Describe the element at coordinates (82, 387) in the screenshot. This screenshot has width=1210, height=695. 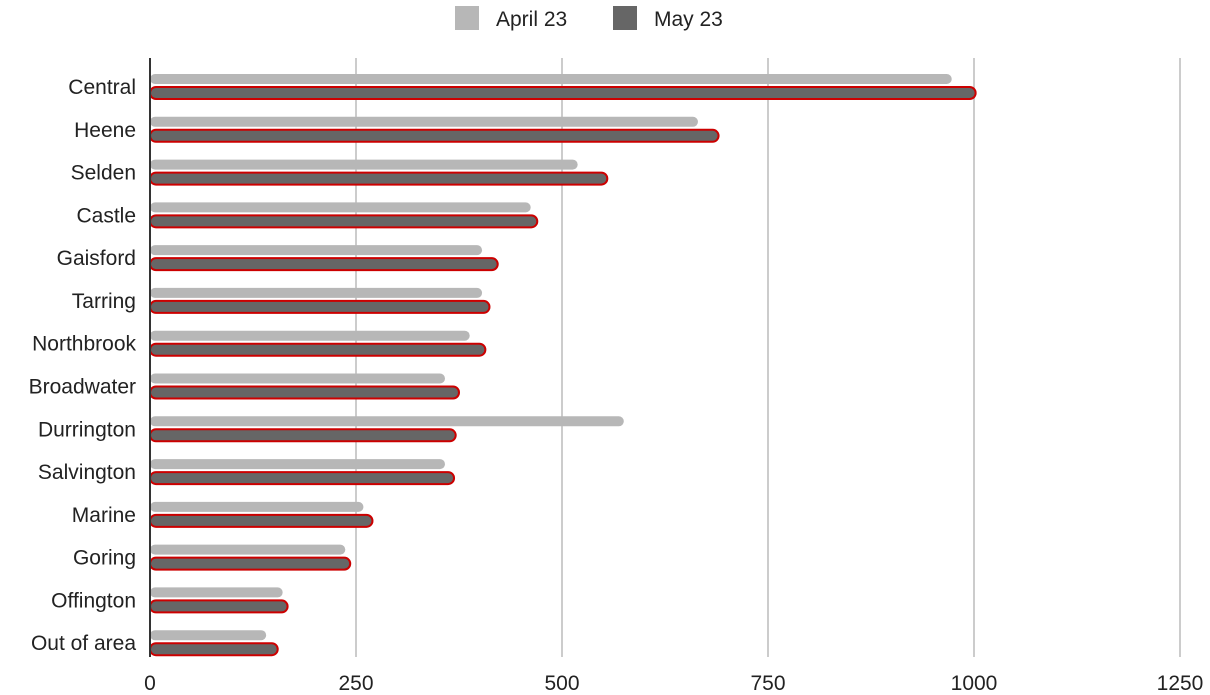
I see `category-label: Broadwater` at that location.